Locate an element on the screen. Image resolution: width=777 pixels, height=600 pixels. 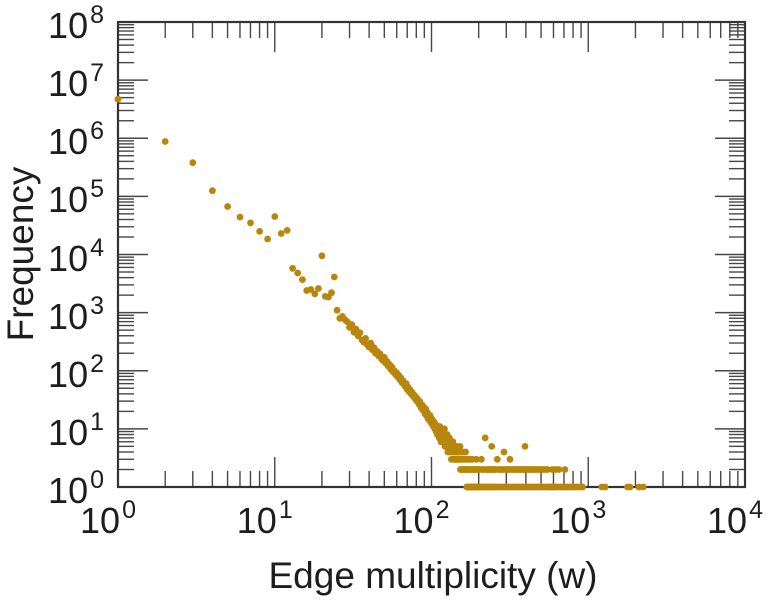
y-tick-label: 10¹ is located at coordinates (76, 430).